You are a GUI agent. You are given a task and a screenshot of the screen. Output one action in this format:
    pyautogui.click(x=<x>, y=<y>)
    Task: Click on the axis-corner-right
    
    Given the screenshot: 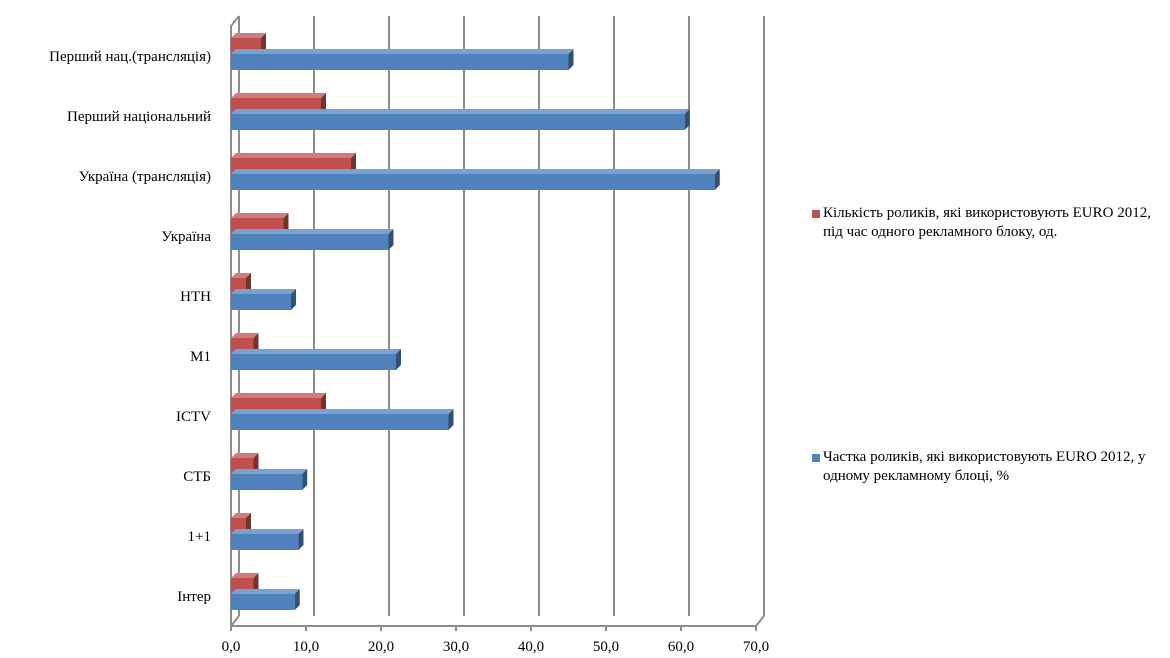 What is the action you would take?
    pyautogui.click(x=760, y=621)
    